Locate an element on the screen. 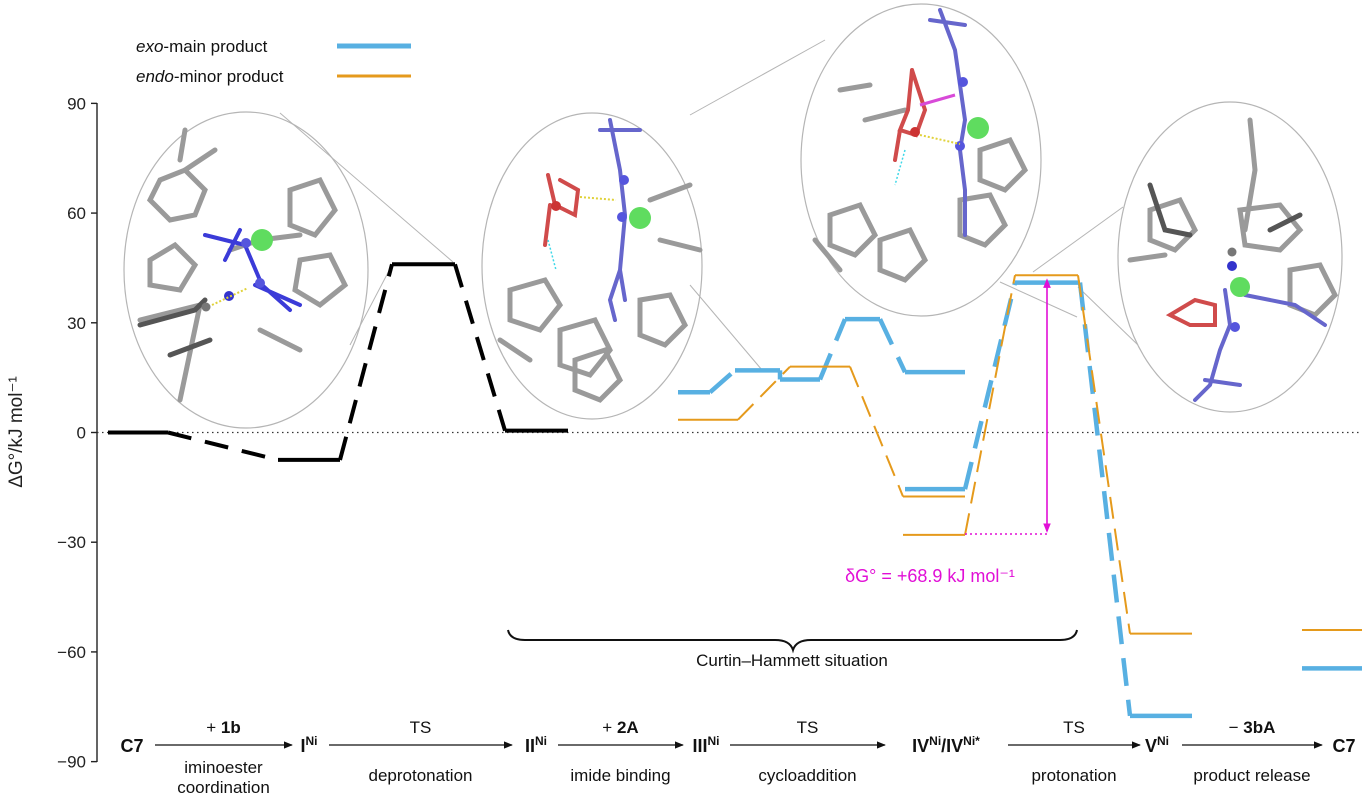 The image size is (1367, 799). legend-endo-label: endo-minor product is located at coordinates (210, 76).